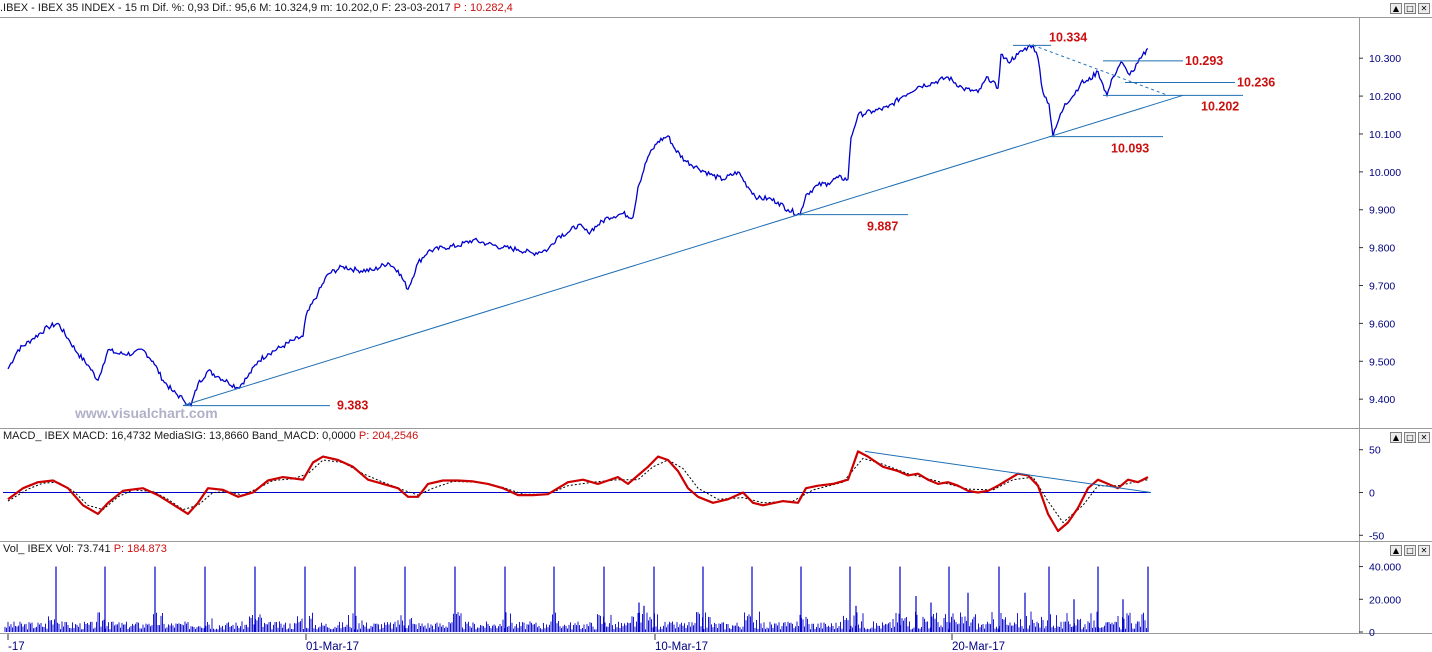 The image size is (1432, 652). Describe the element at coordinates (506, 643) in the screenshot. I see `date-axis: -17 01-Mar-17 10-Mar-17 20-Mar-17` at that location.